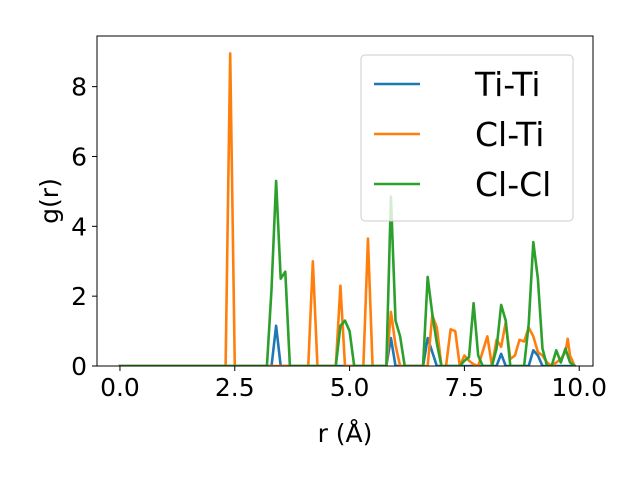  I want to click on x-tick-label: 2.5, so click(235, 387).